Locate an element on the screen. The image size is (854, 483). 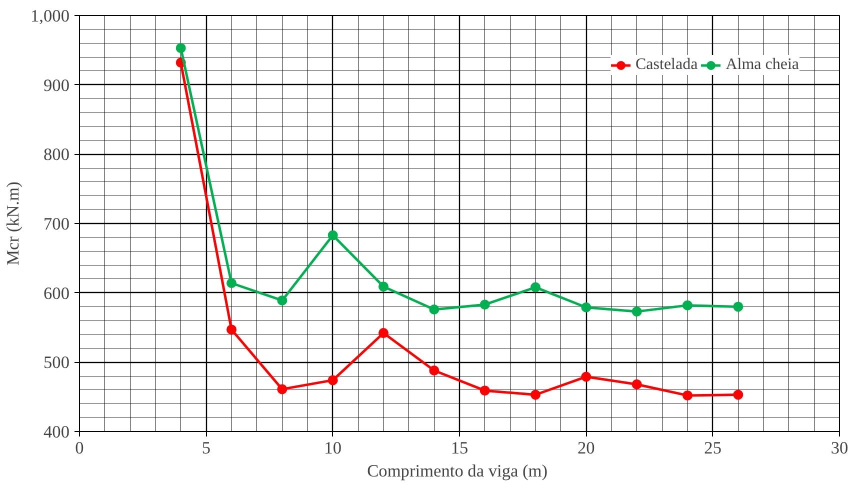
y-tick-label: 800 is located at coordinates (57, 154).